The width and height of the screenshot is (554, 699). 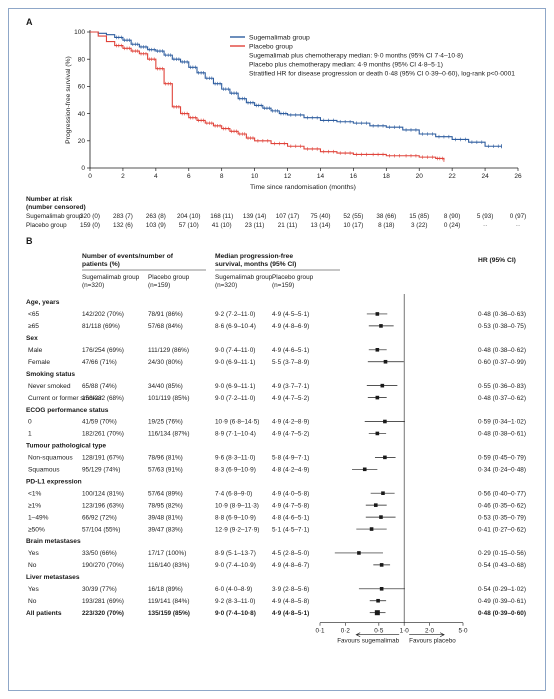 What do you see at coordinates (290, 350) in the screenshot?
I see `median-placebo: 4·9 (4·6–5·1)` at bounding box center [290, 350].